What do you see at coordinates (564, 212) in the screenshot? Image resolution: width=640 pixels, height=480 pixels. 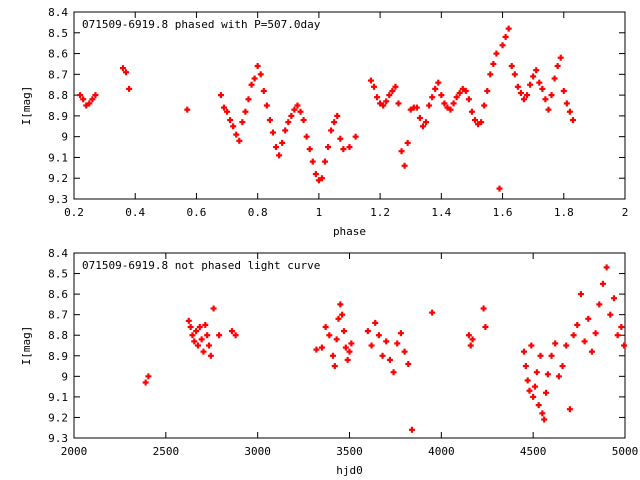 I see `x-tick-label: 1.8` at bounding box center [564, 212].